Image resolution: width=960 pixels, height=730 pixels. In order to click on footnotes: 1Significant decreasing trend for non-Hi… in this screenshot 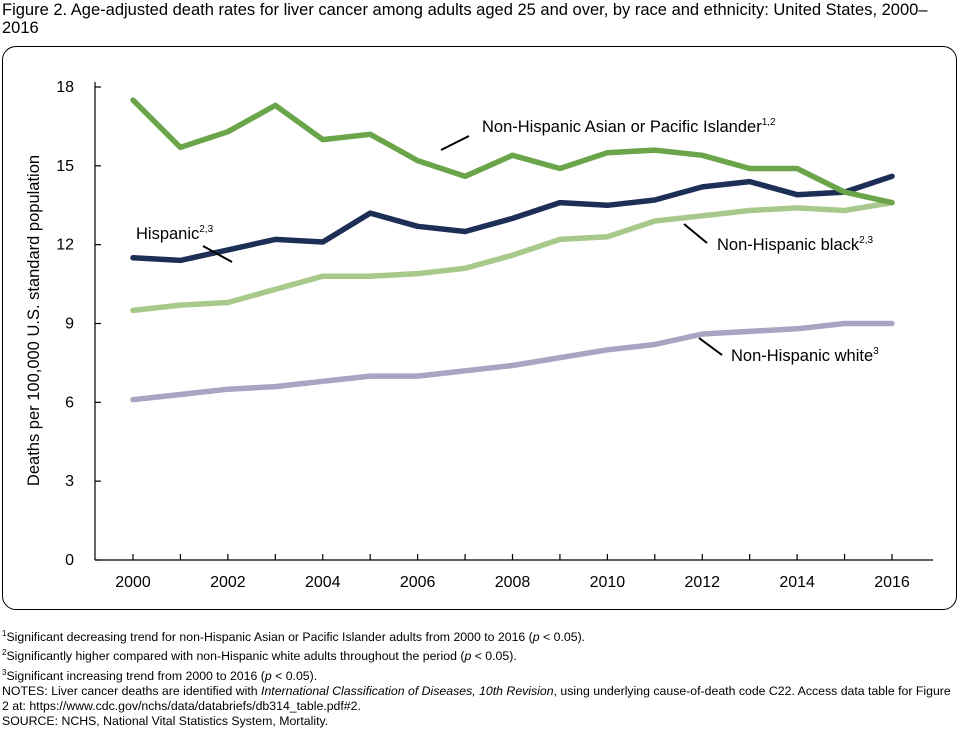, I will do `click(477, 678)`.